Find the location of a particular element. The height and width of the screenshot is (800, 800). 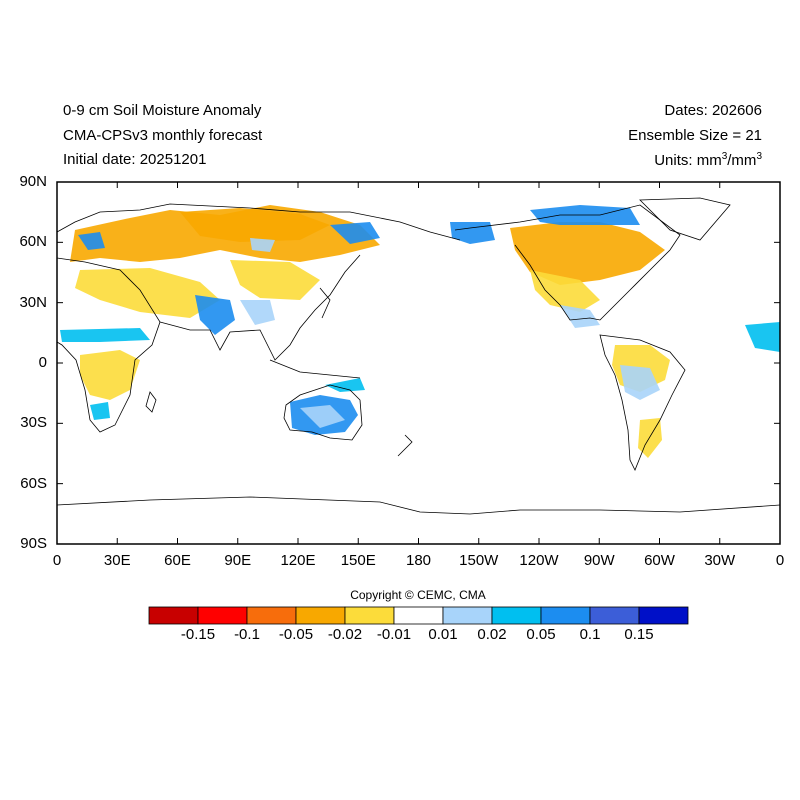

lat-label: 60N is located at coordinates (33, 242).